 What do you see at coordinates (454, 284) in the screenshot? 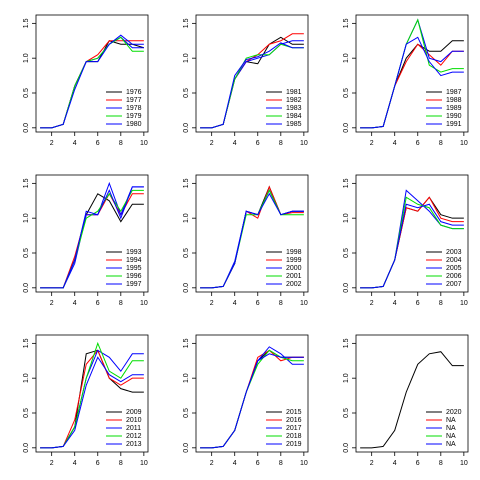
I see `legend-label: 2007` at bounding box center [454, 284].